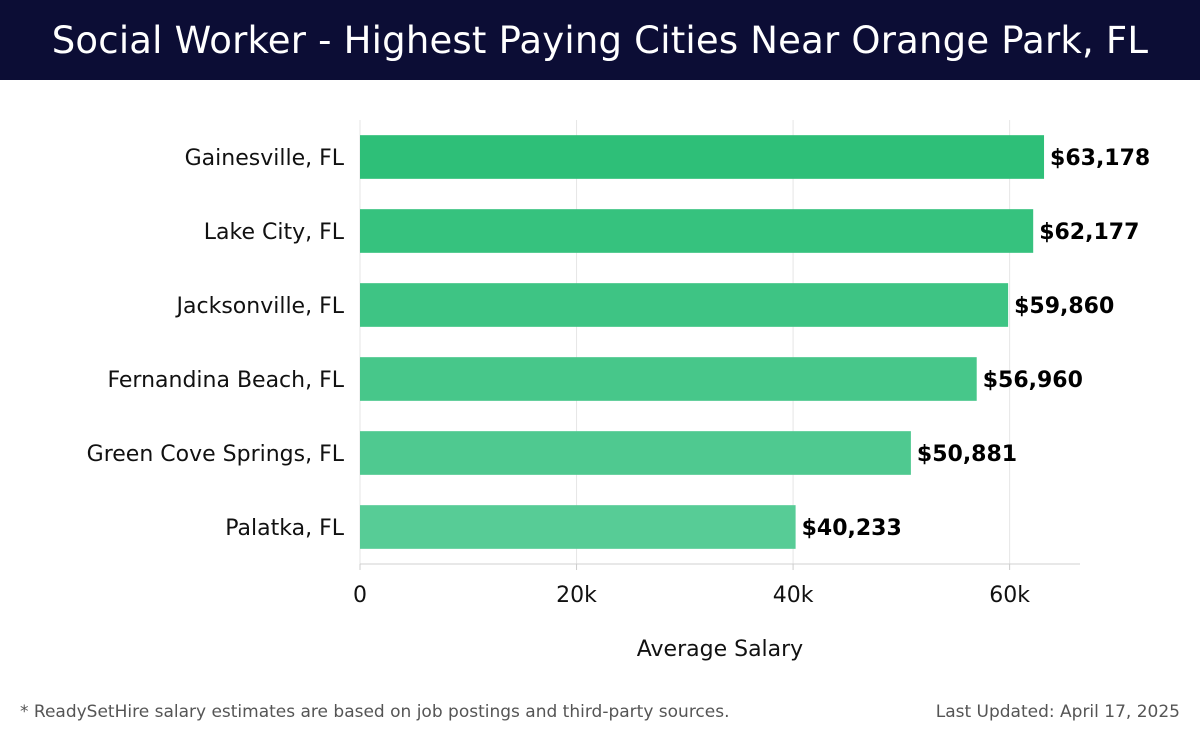 This screenshot has width=1200, height=740. What do you see at coordinates (716, 612) in the screenshot?
I see `x-axis: 0 20k 40k 60k Average Salary` at bounding box center [716, 612].